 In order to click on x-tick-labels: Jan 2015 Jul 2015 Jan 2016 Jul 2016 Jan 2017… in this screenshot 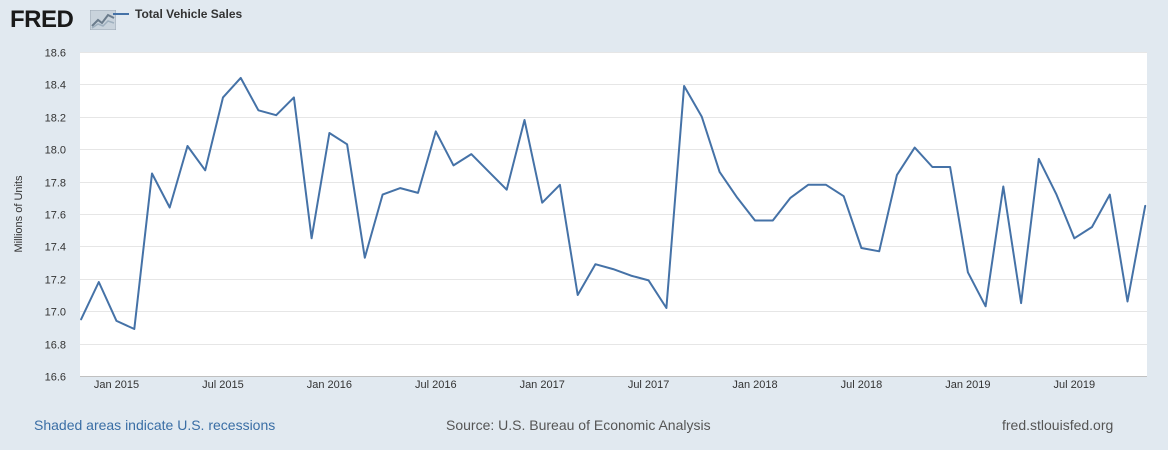, I will do `click(594, 384)`.